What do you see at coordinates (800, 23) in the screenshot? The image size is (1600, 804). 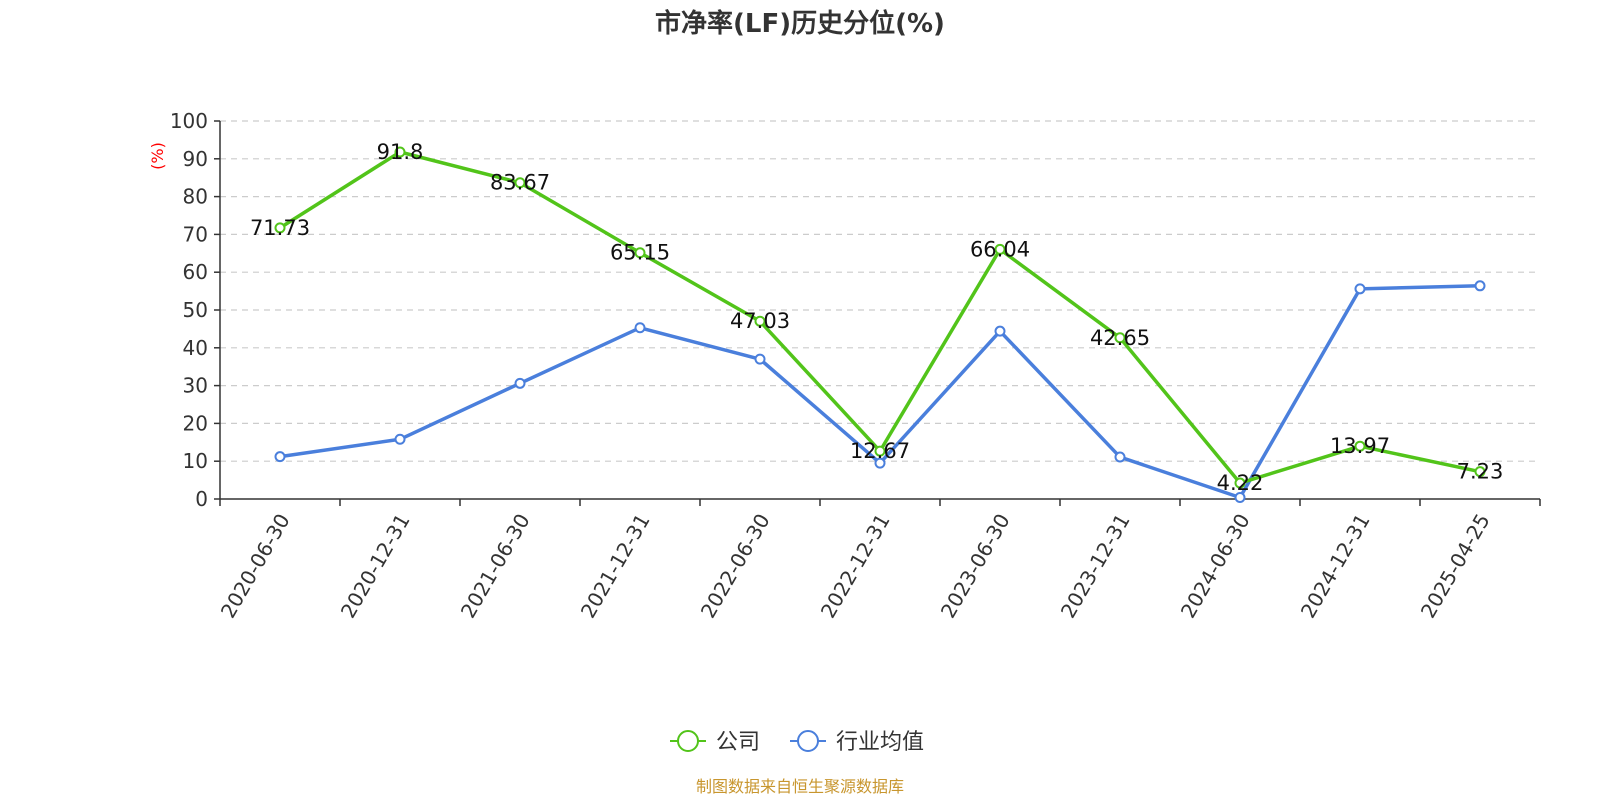 I see `chart-title: 市净率(LF)历史分位(%)` at bounding box center [800, 23].